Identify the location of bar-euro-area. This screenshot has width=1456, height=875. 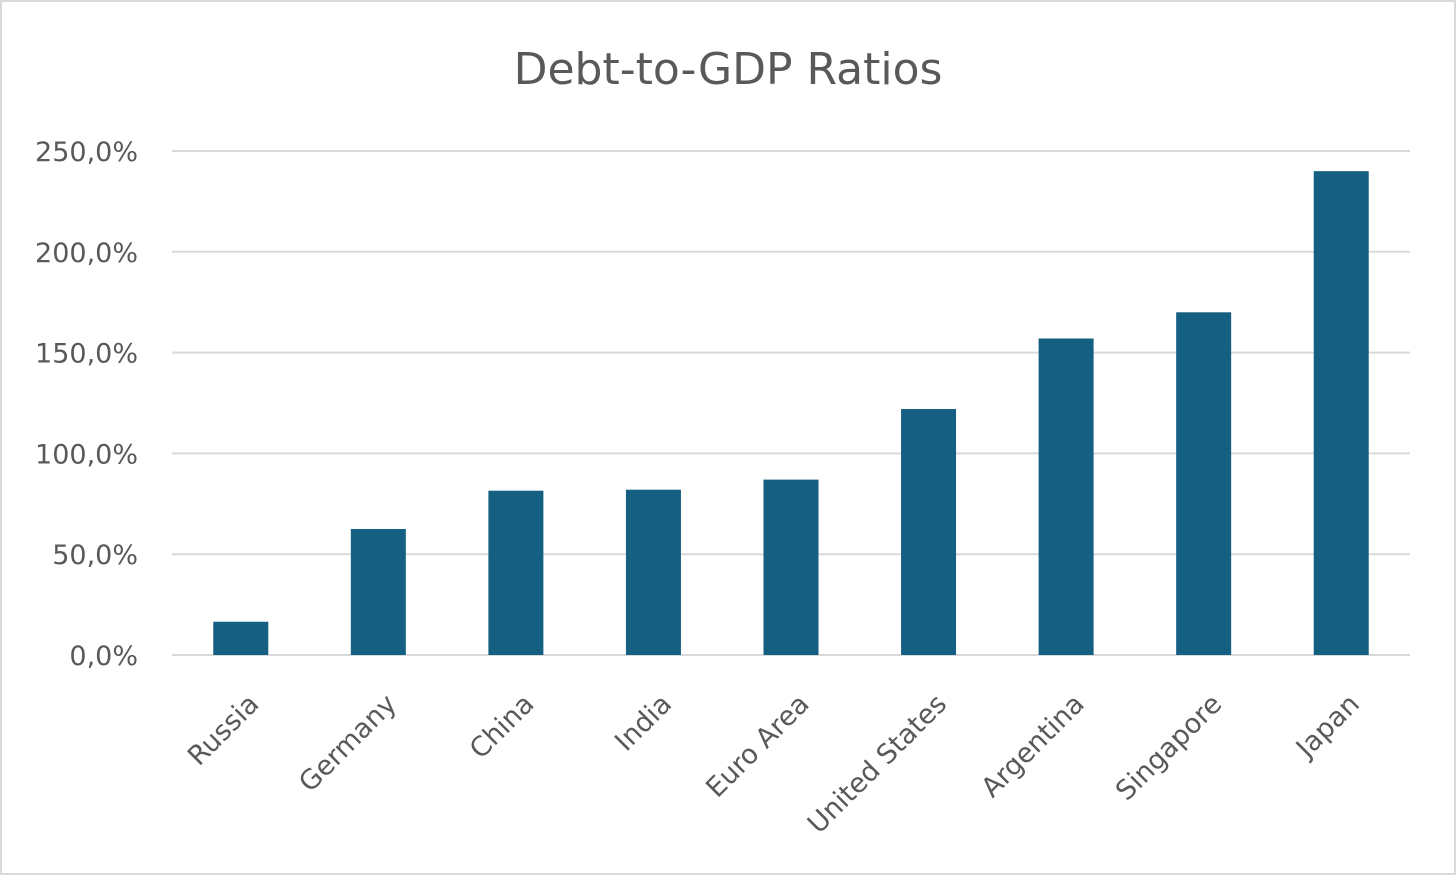
(791, 567).